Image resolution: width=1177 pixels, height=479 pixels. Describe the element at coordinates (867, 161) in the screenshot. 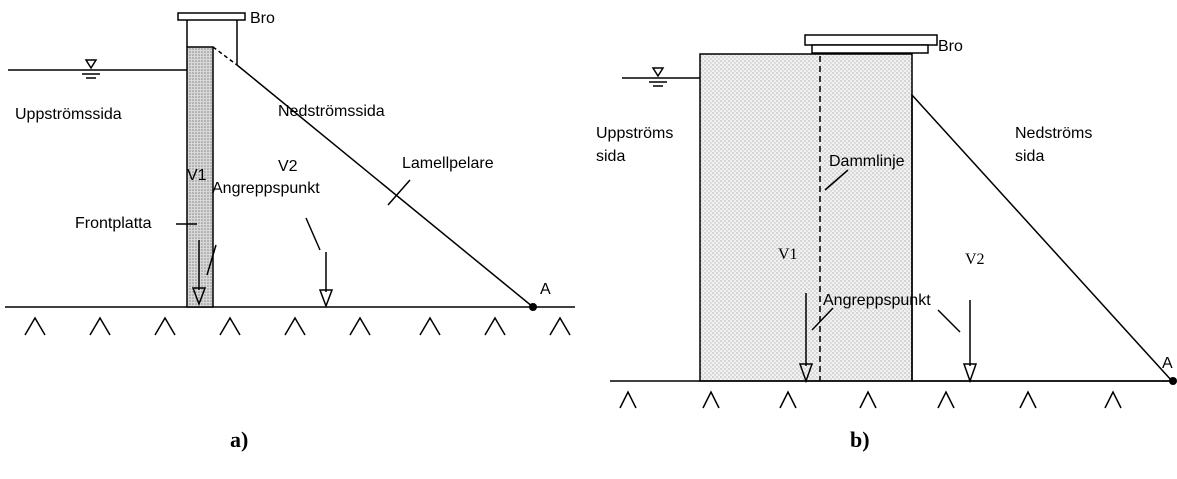

I see `label: Dammlinje` at that location.